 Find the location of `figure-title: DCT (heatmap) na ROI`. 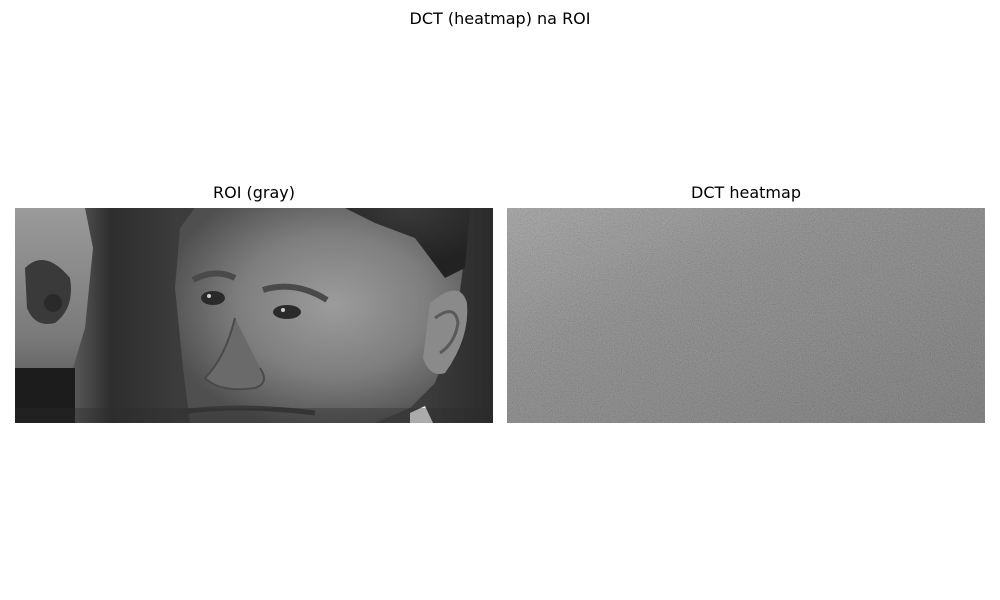

figure-title: DCT (heatmap) na ROI is located at coordinates (500, 18).